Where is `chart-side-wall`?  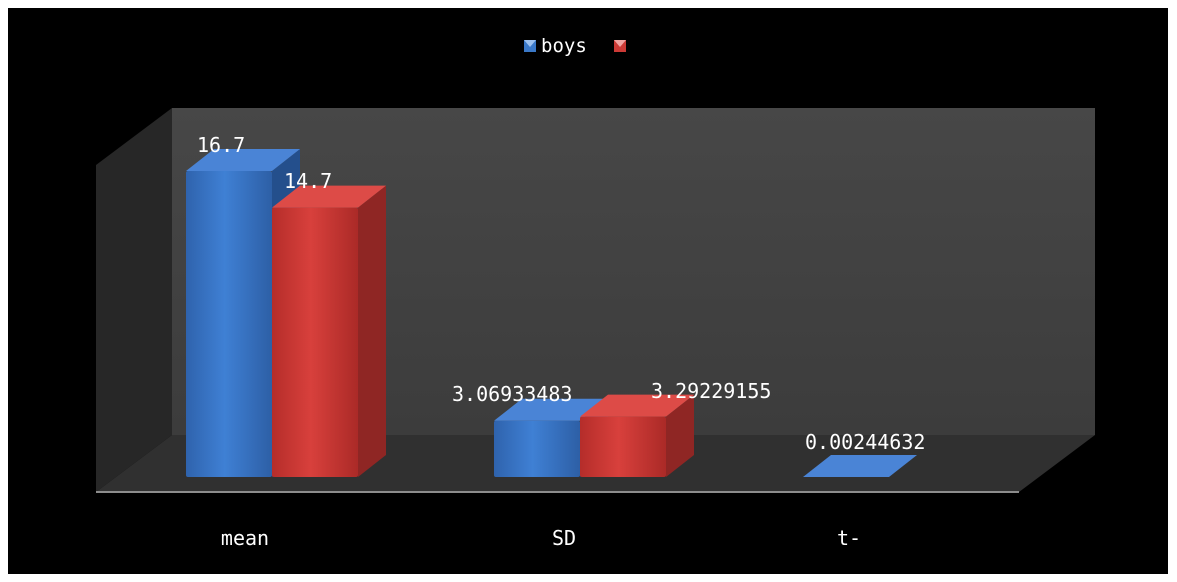
chart-side-wall is located at coordinates (134, 300).